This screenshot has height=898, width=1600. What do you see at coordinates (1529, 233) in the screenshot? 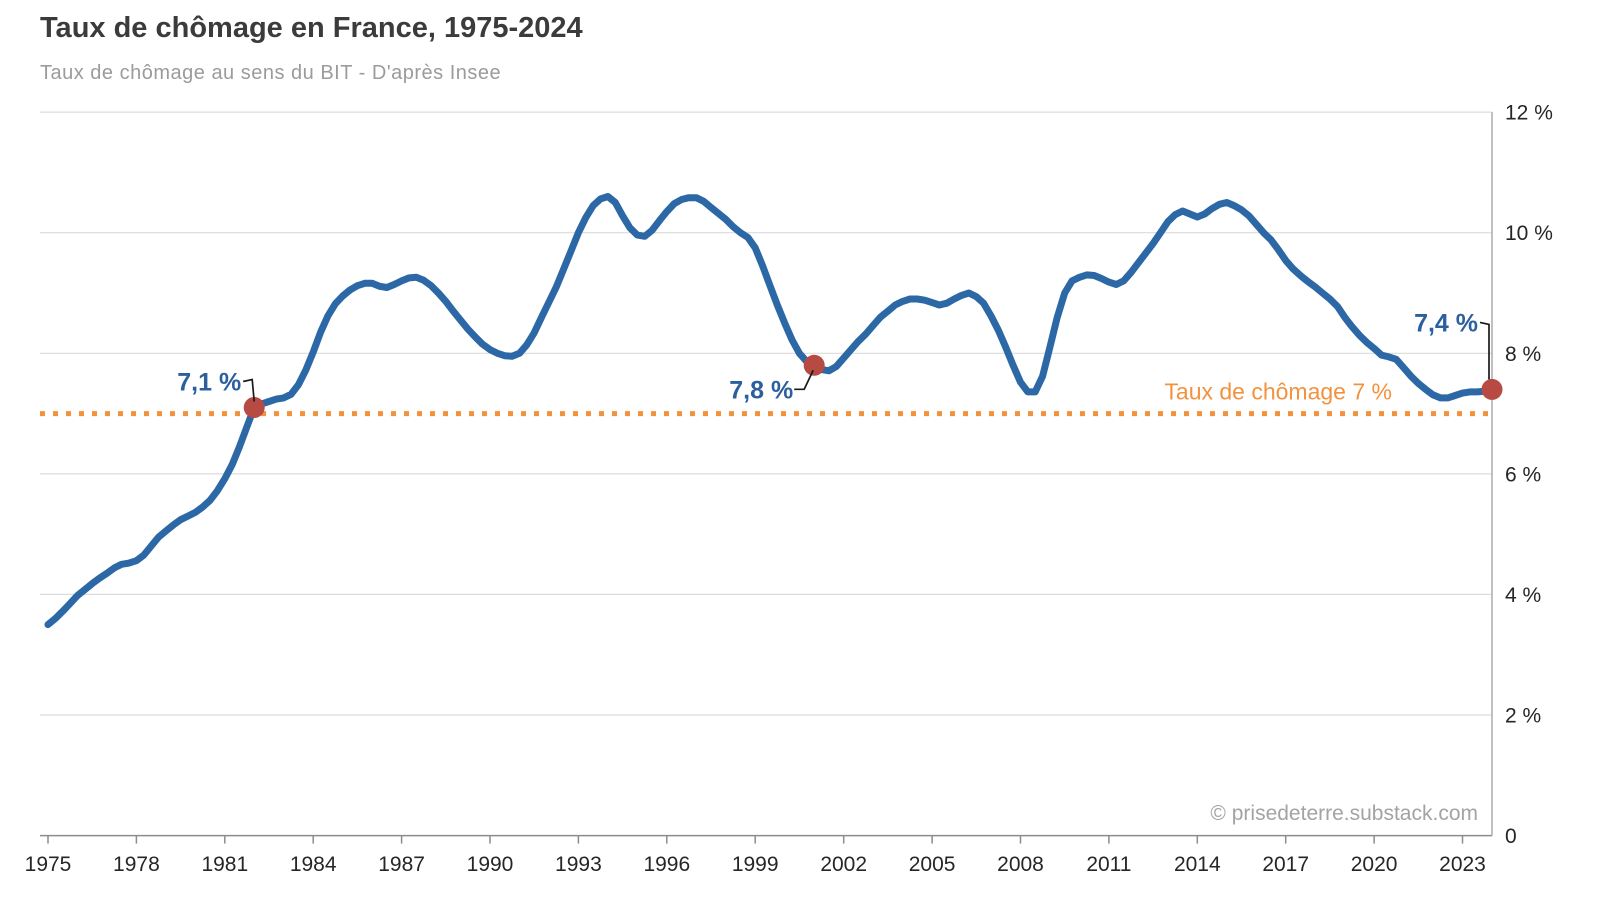
I see `y-axis-label: 10 %` at bounding box center [1529, 233].